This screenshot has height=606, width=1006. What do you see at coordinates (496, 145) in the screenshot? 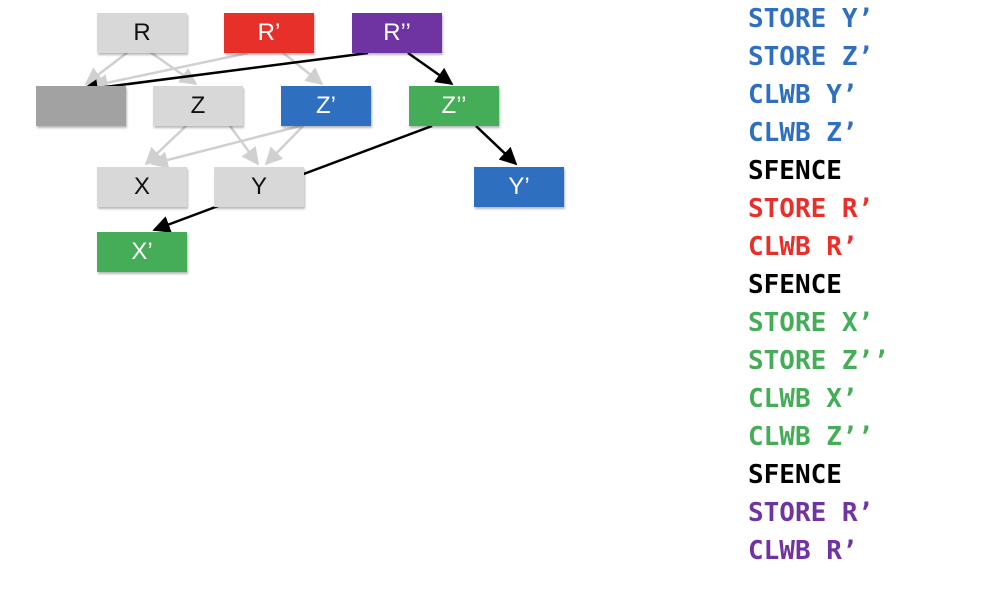
I see `edge-zdoubleprime-to-yprime` at bounding box center [496, 145].